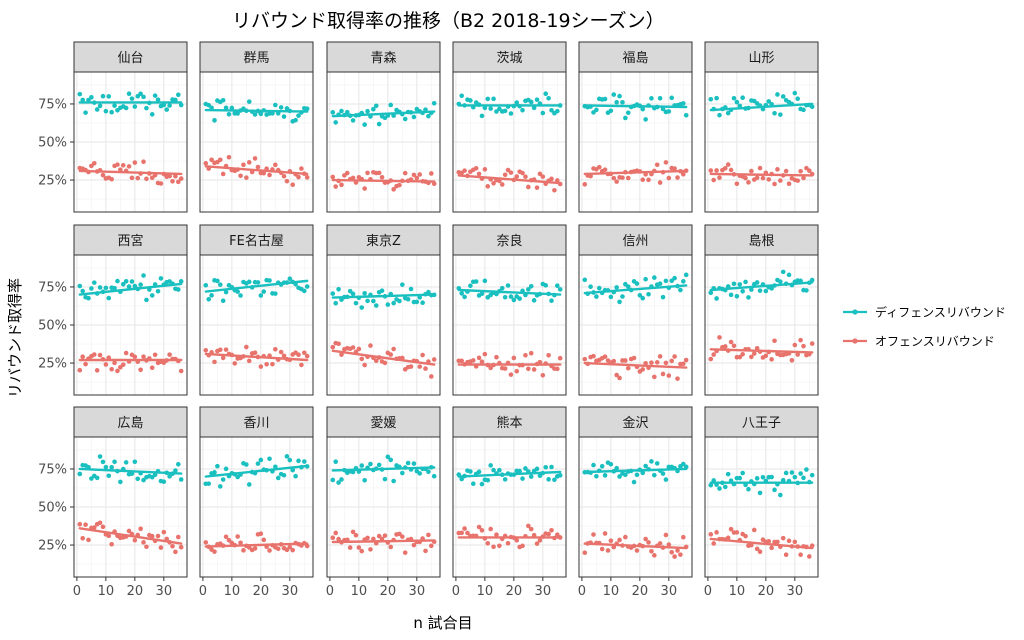 This screenshot has height=640, width=1024. What do you see at coordinates (383, 325) in the screenshot?
I see `panel-border` at bounding box center [383, 325].